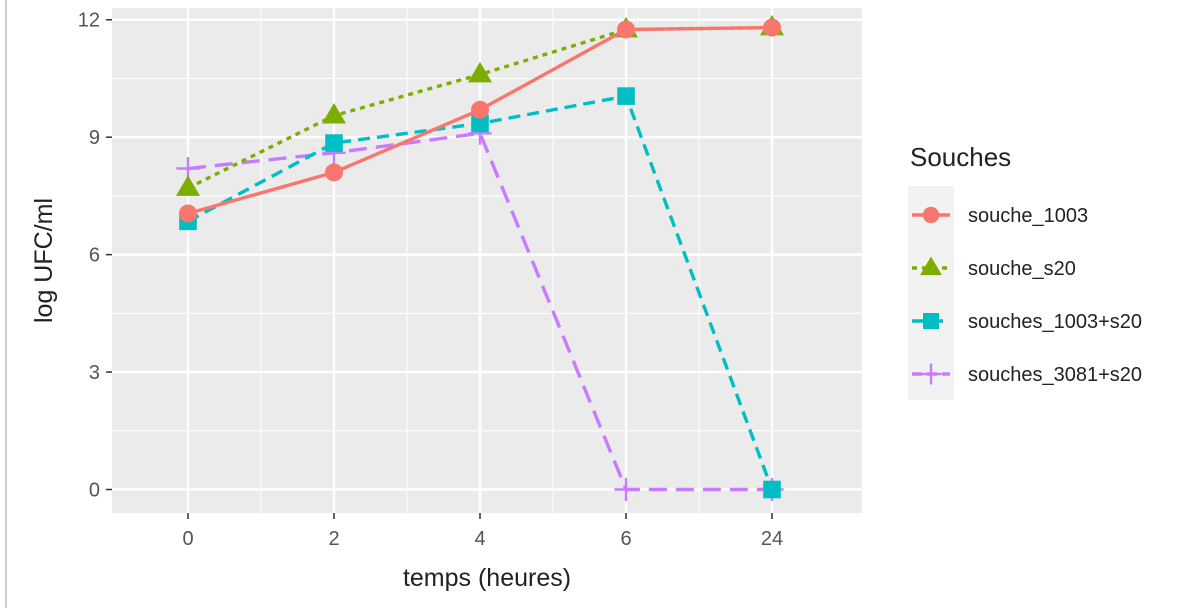 Image resolution: width=1198 pixels, height=608 pixels. Describe the element at coordinates (1022, 269) in the screenshot. I see `legend-label: souche_s20` at that location.